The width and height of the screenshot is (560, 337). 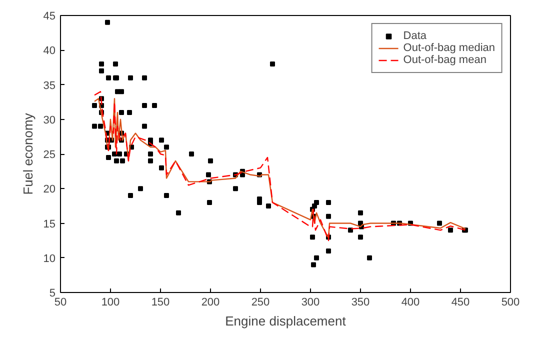 What do you see at coordinates (49, 120) in the screenshot?
I see `y-tick-label: 30` at bounding box center [49, 120].